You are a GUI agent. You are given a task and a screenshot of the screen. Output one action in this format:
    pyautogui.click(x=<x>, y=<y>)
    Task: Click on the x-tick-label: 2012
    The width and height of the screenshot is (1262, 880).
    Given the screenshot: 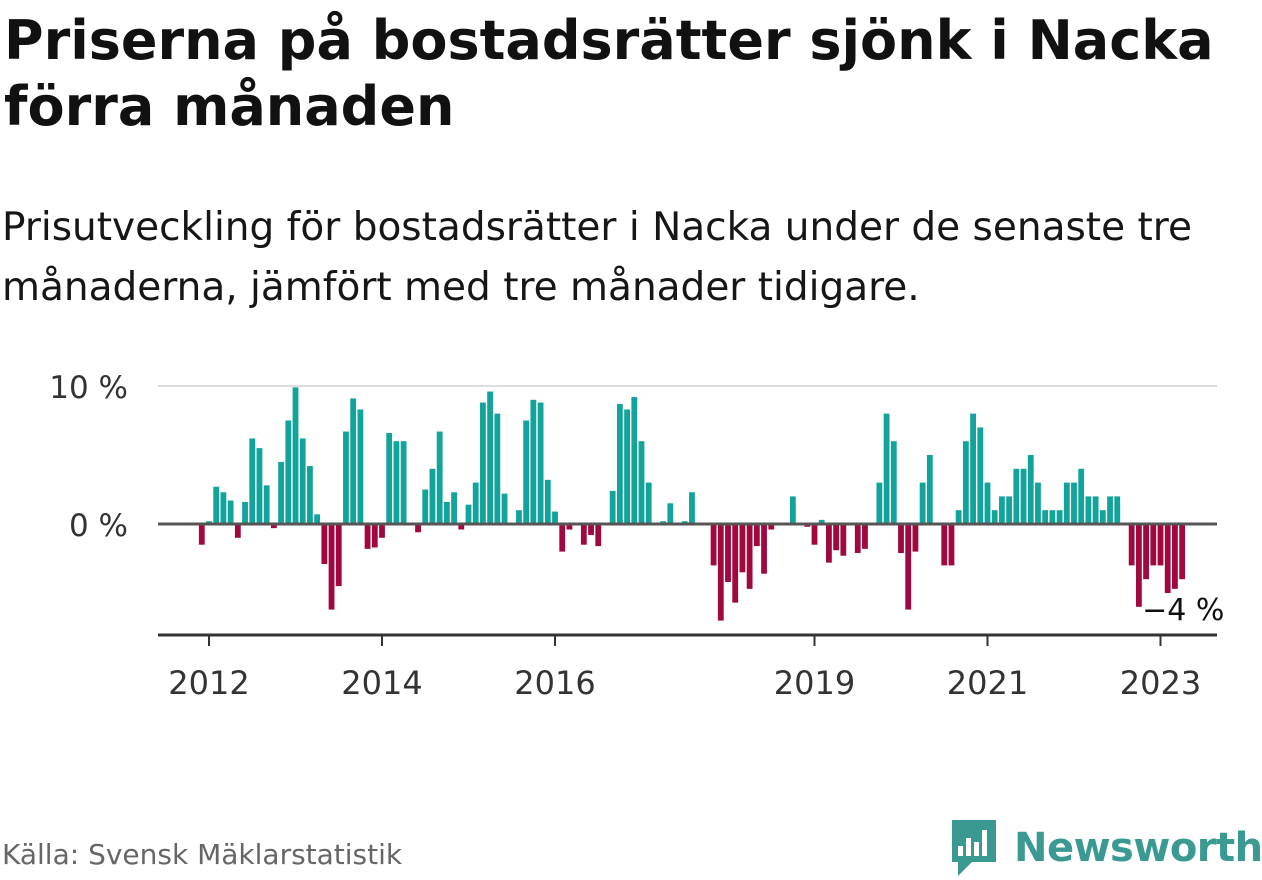 What is the action you would take?
    pyautogui.click(x=208, y=683)
    